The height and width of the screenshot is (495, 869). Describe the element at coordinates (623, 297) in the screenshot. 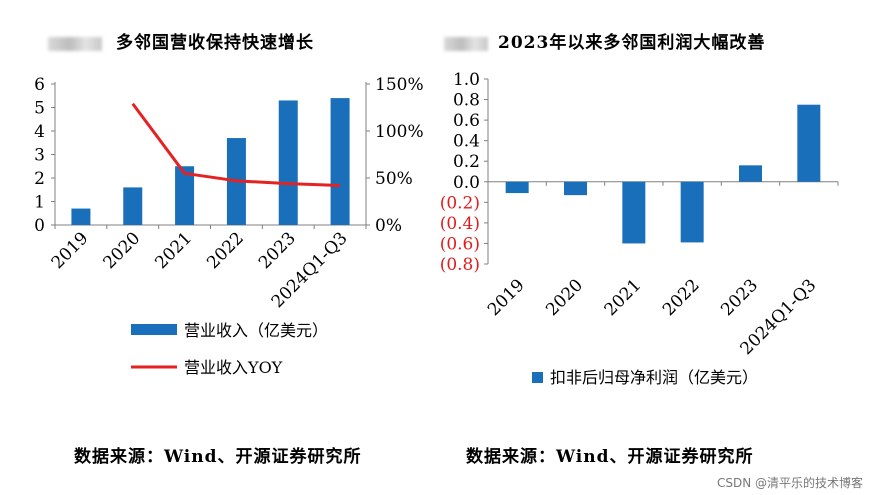

I see `chart2-x-tick-label: 2021` at that location.